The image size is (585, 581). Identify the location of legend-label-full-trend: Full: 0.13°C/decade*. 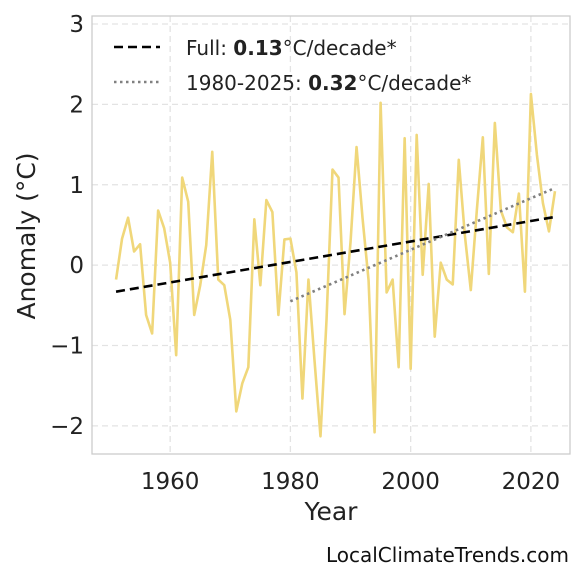
(291, 48).